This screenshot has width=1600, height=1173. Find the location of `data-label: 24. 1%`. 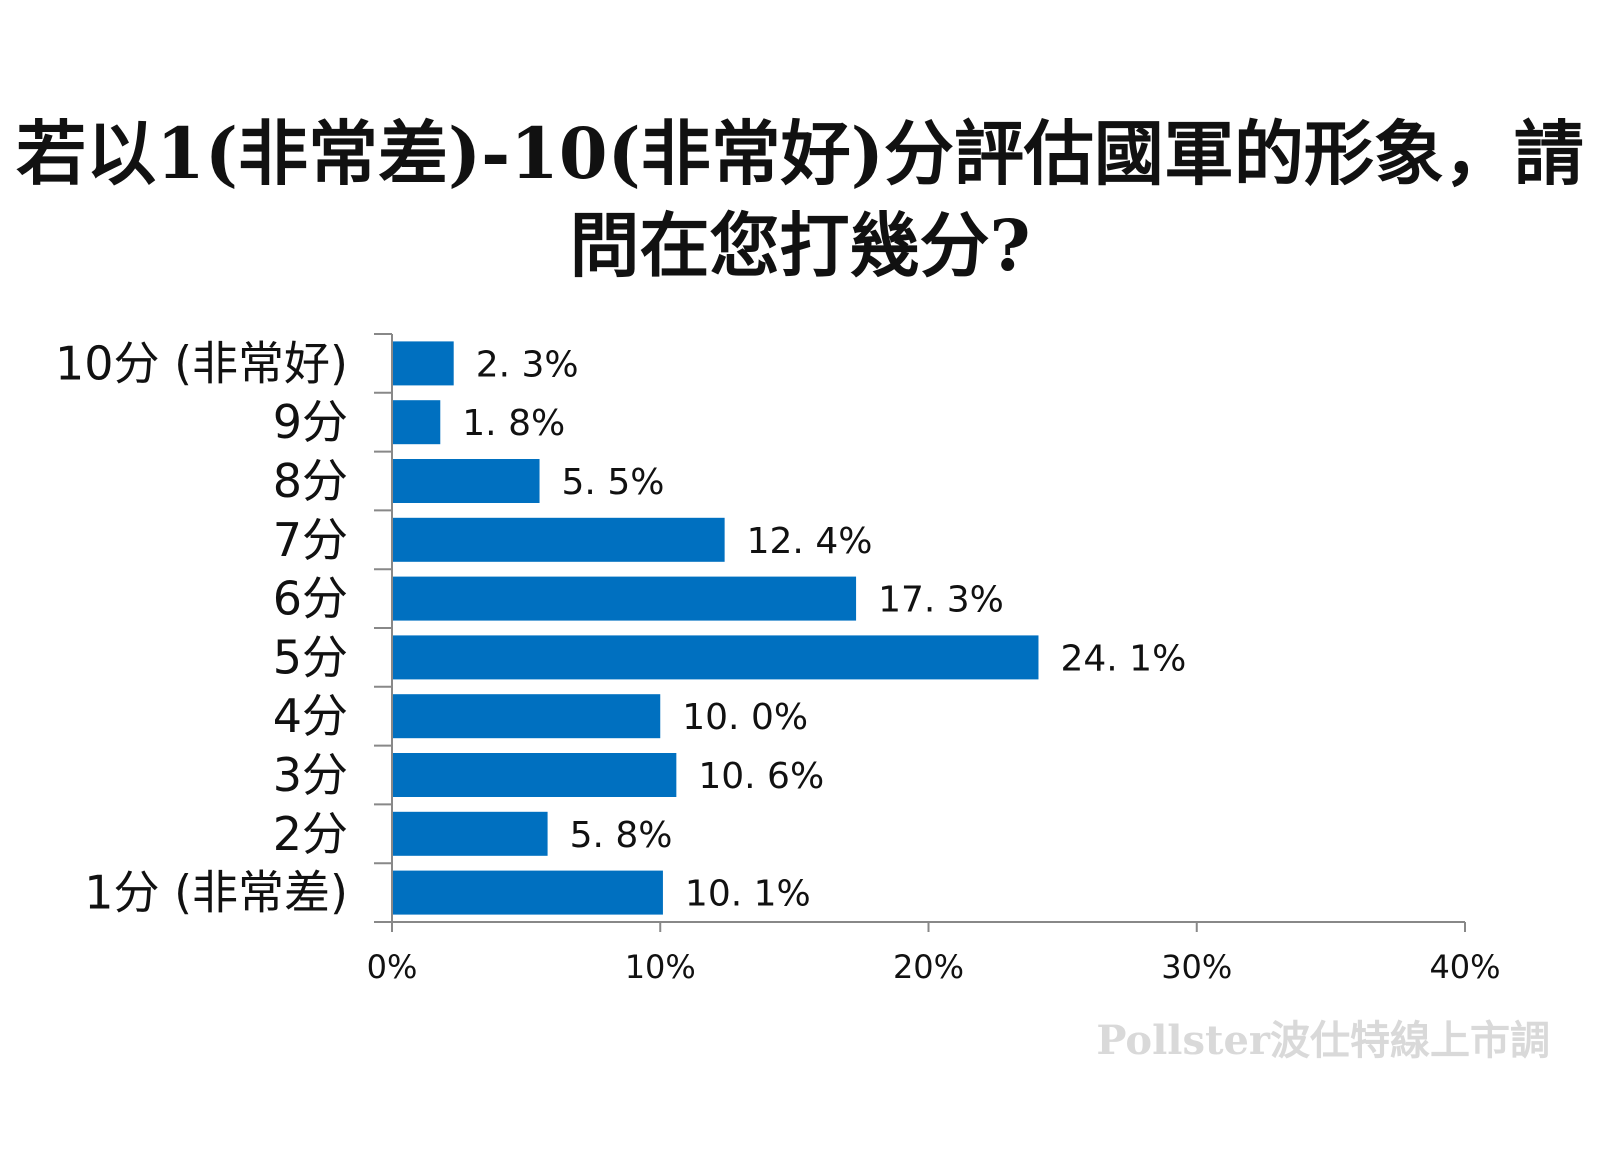

data-label: 24. 1% is located at coordinates (1123, 658).